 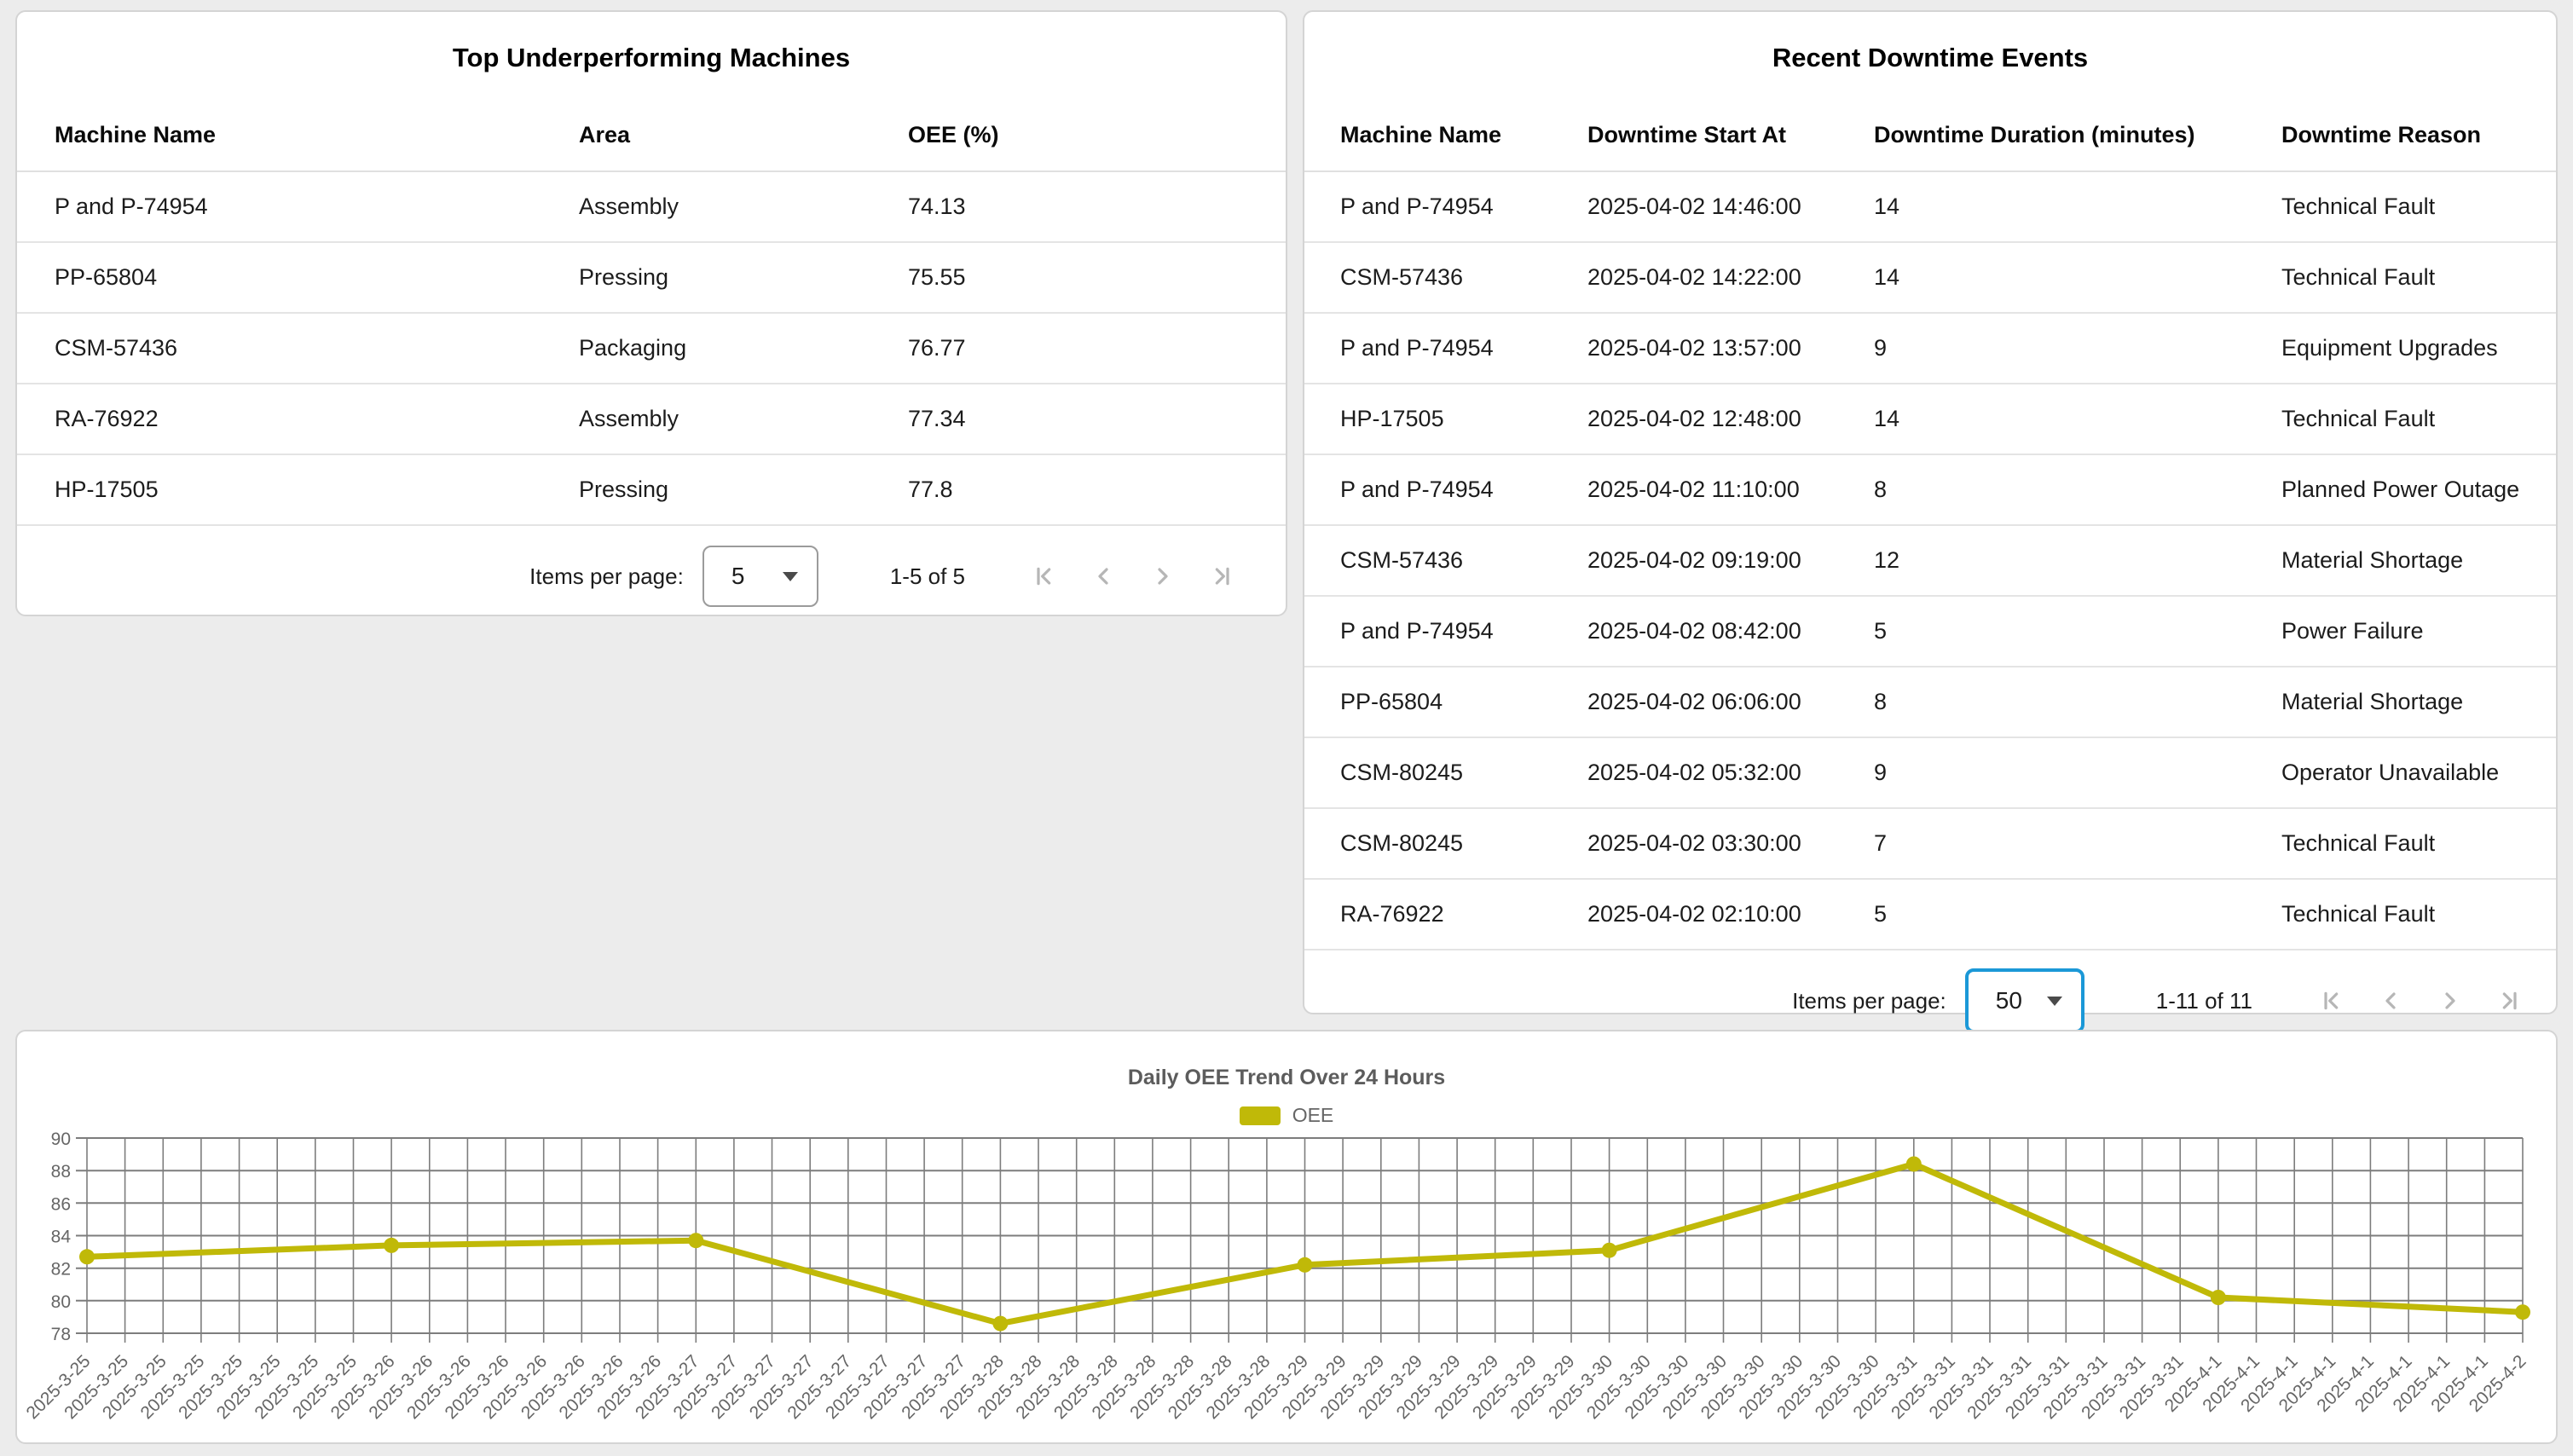 I want to click on page-title: Recent Downtime Events, so click(x=1930, y=57).